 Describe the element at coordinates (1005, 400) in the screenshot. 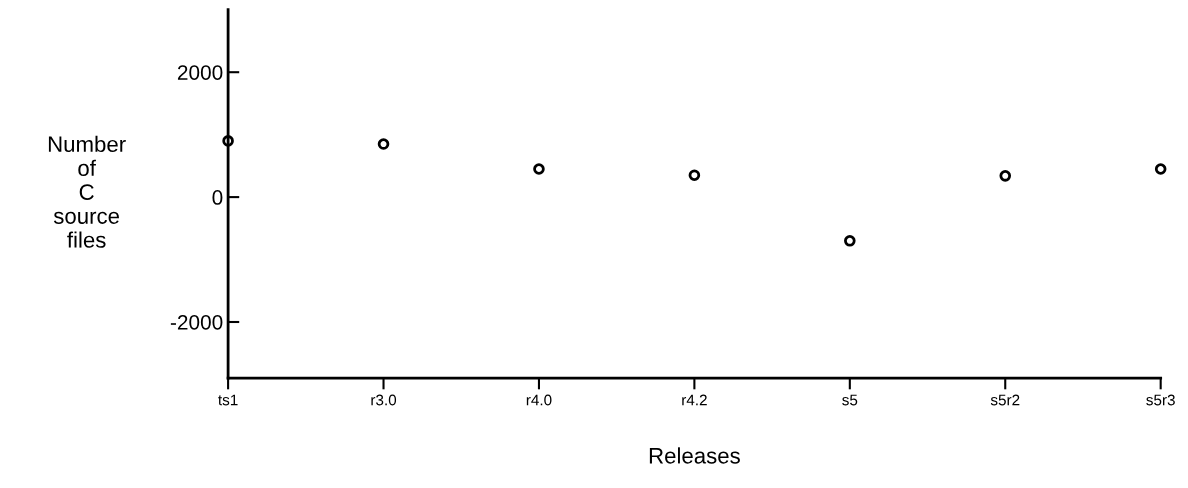

I see `x-tick-label: s5r2` at that location.